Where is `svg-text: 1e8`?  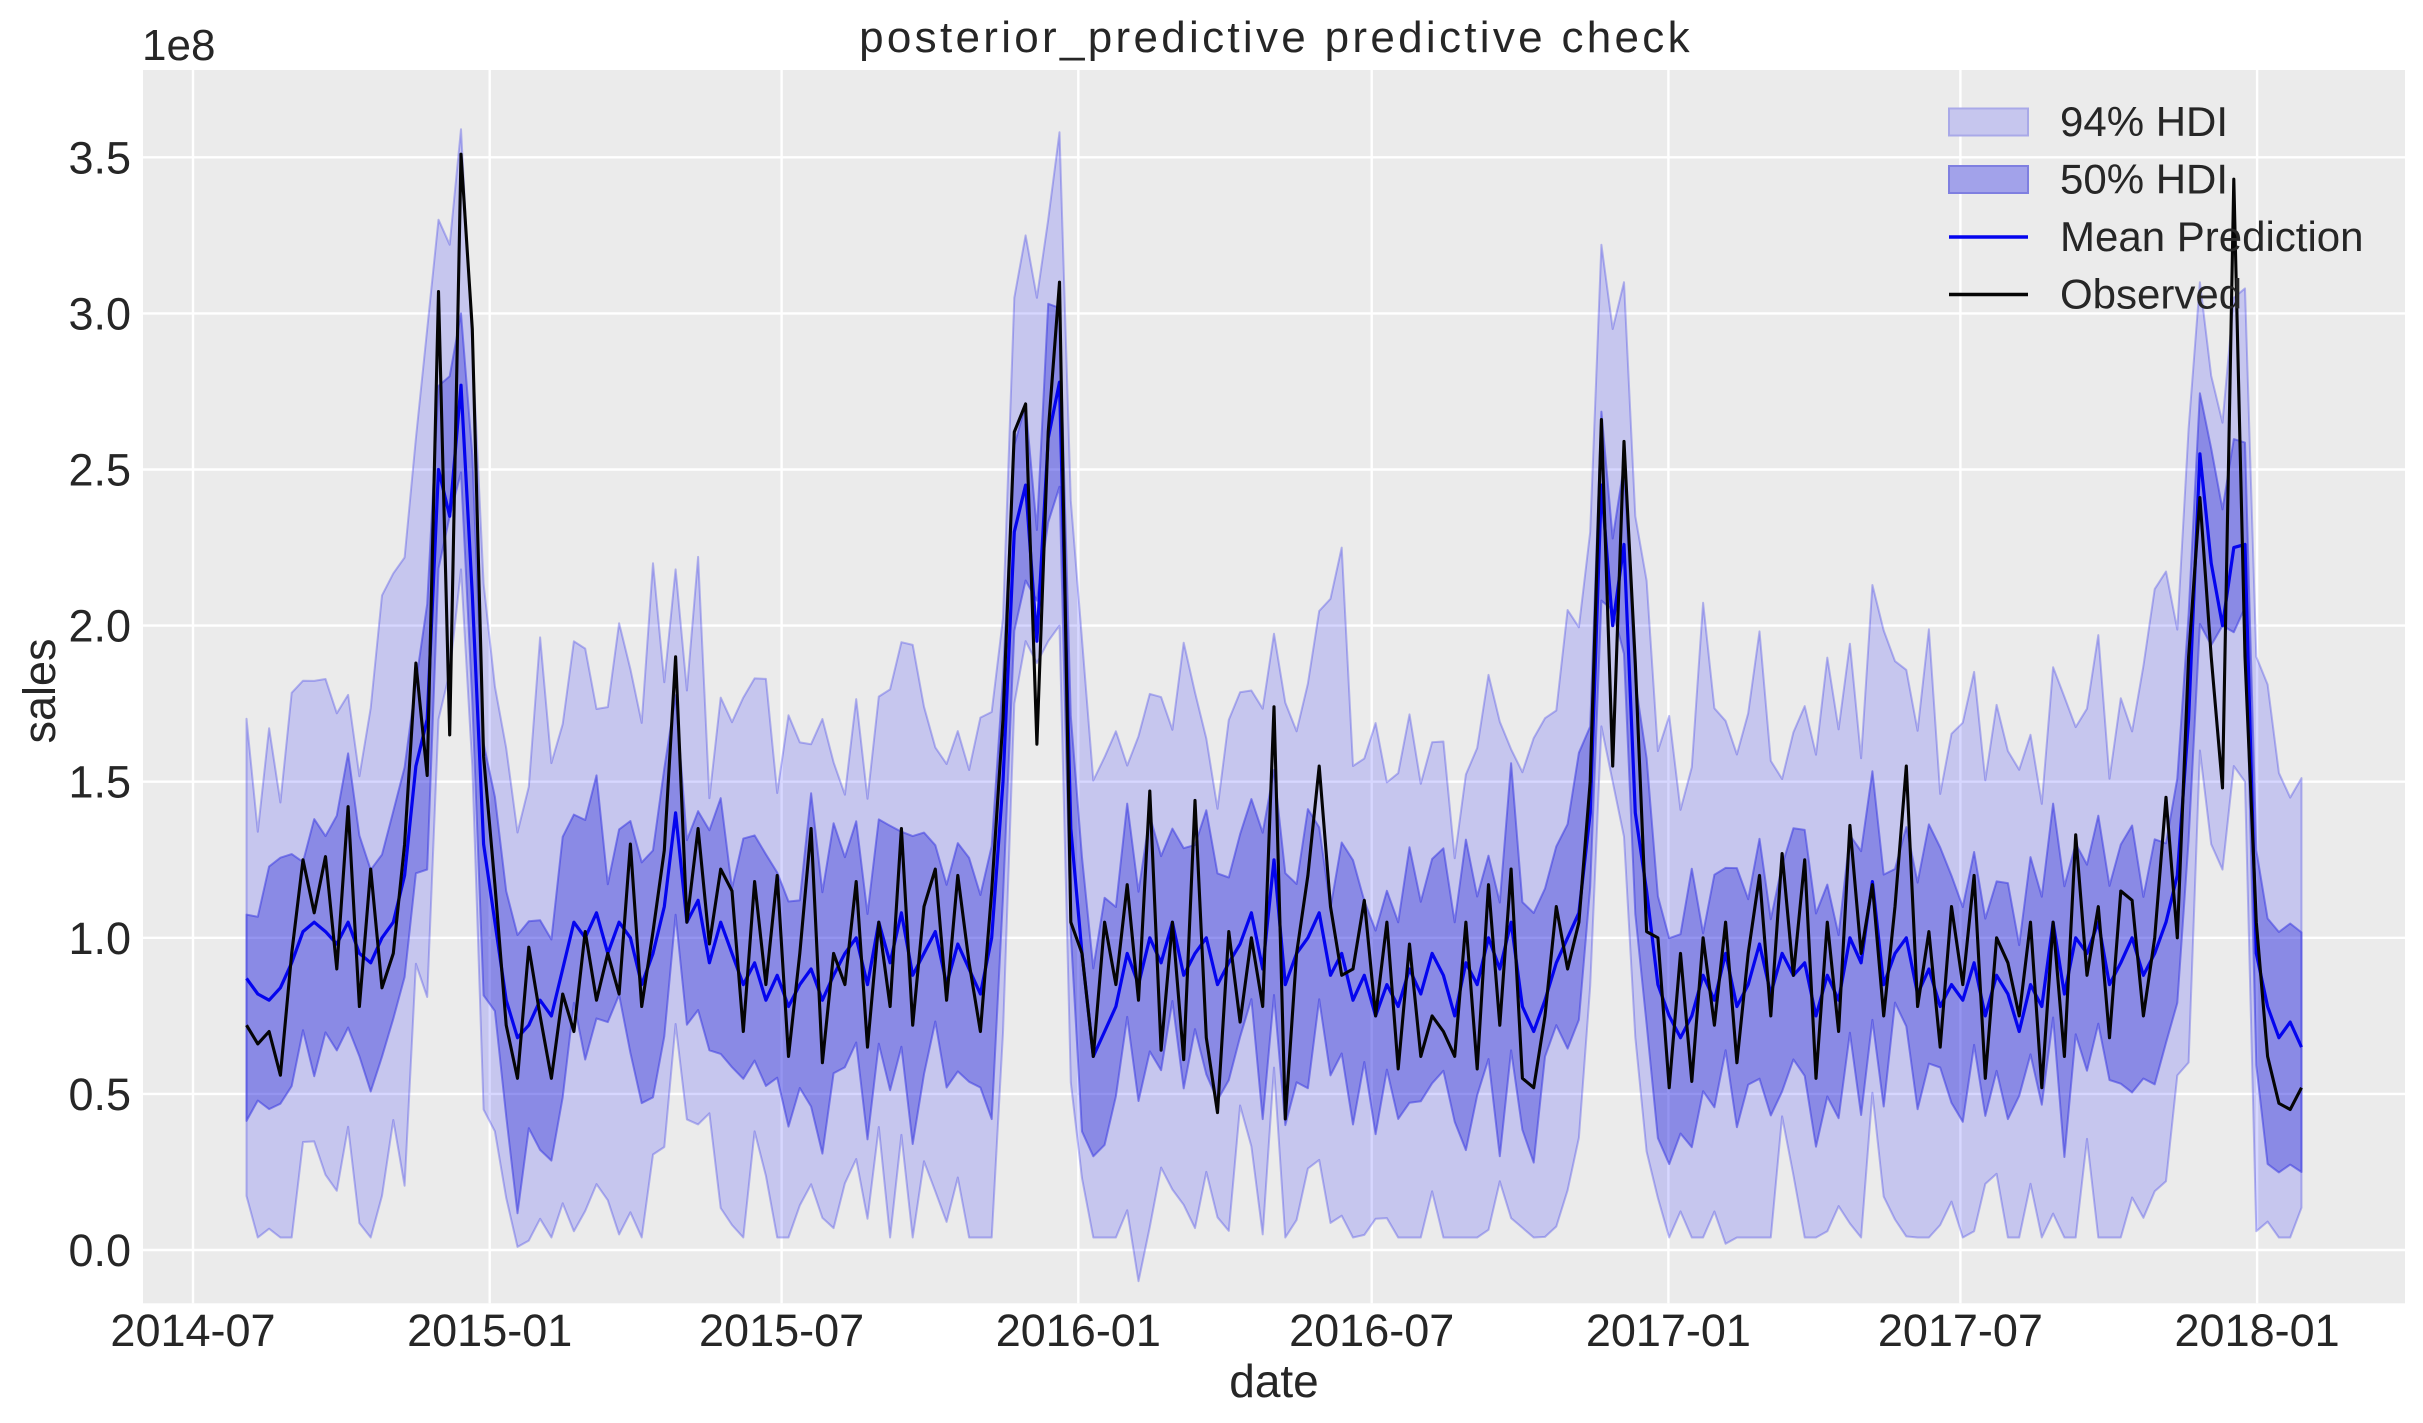
svg-text: 1e8 is located at coordinates (178, 45).